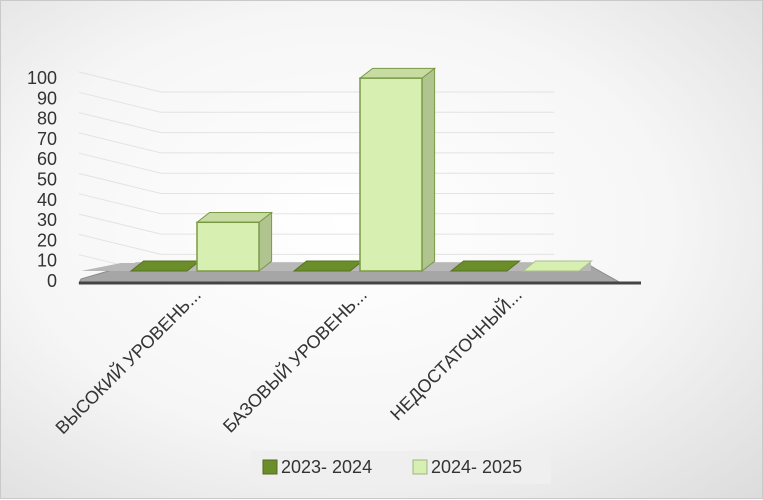  I want to click on y-tick-label: 20, so click(47, 240).